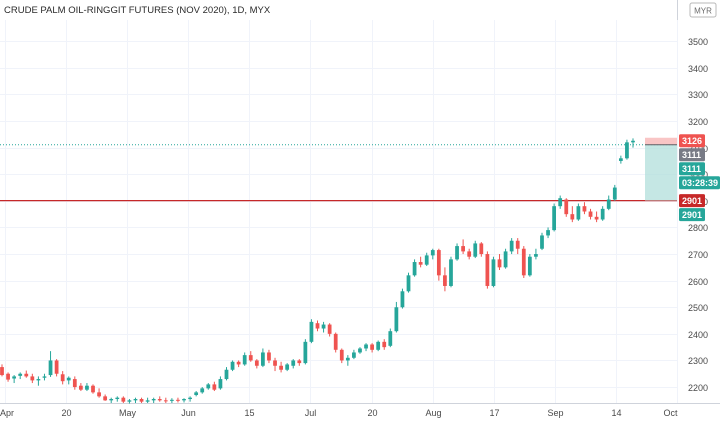 The width and height of the screenshot is (720, 425). Describe the element at coordinates (692, 141) in the screenshot. I see `price-tag: 3126` at that location.